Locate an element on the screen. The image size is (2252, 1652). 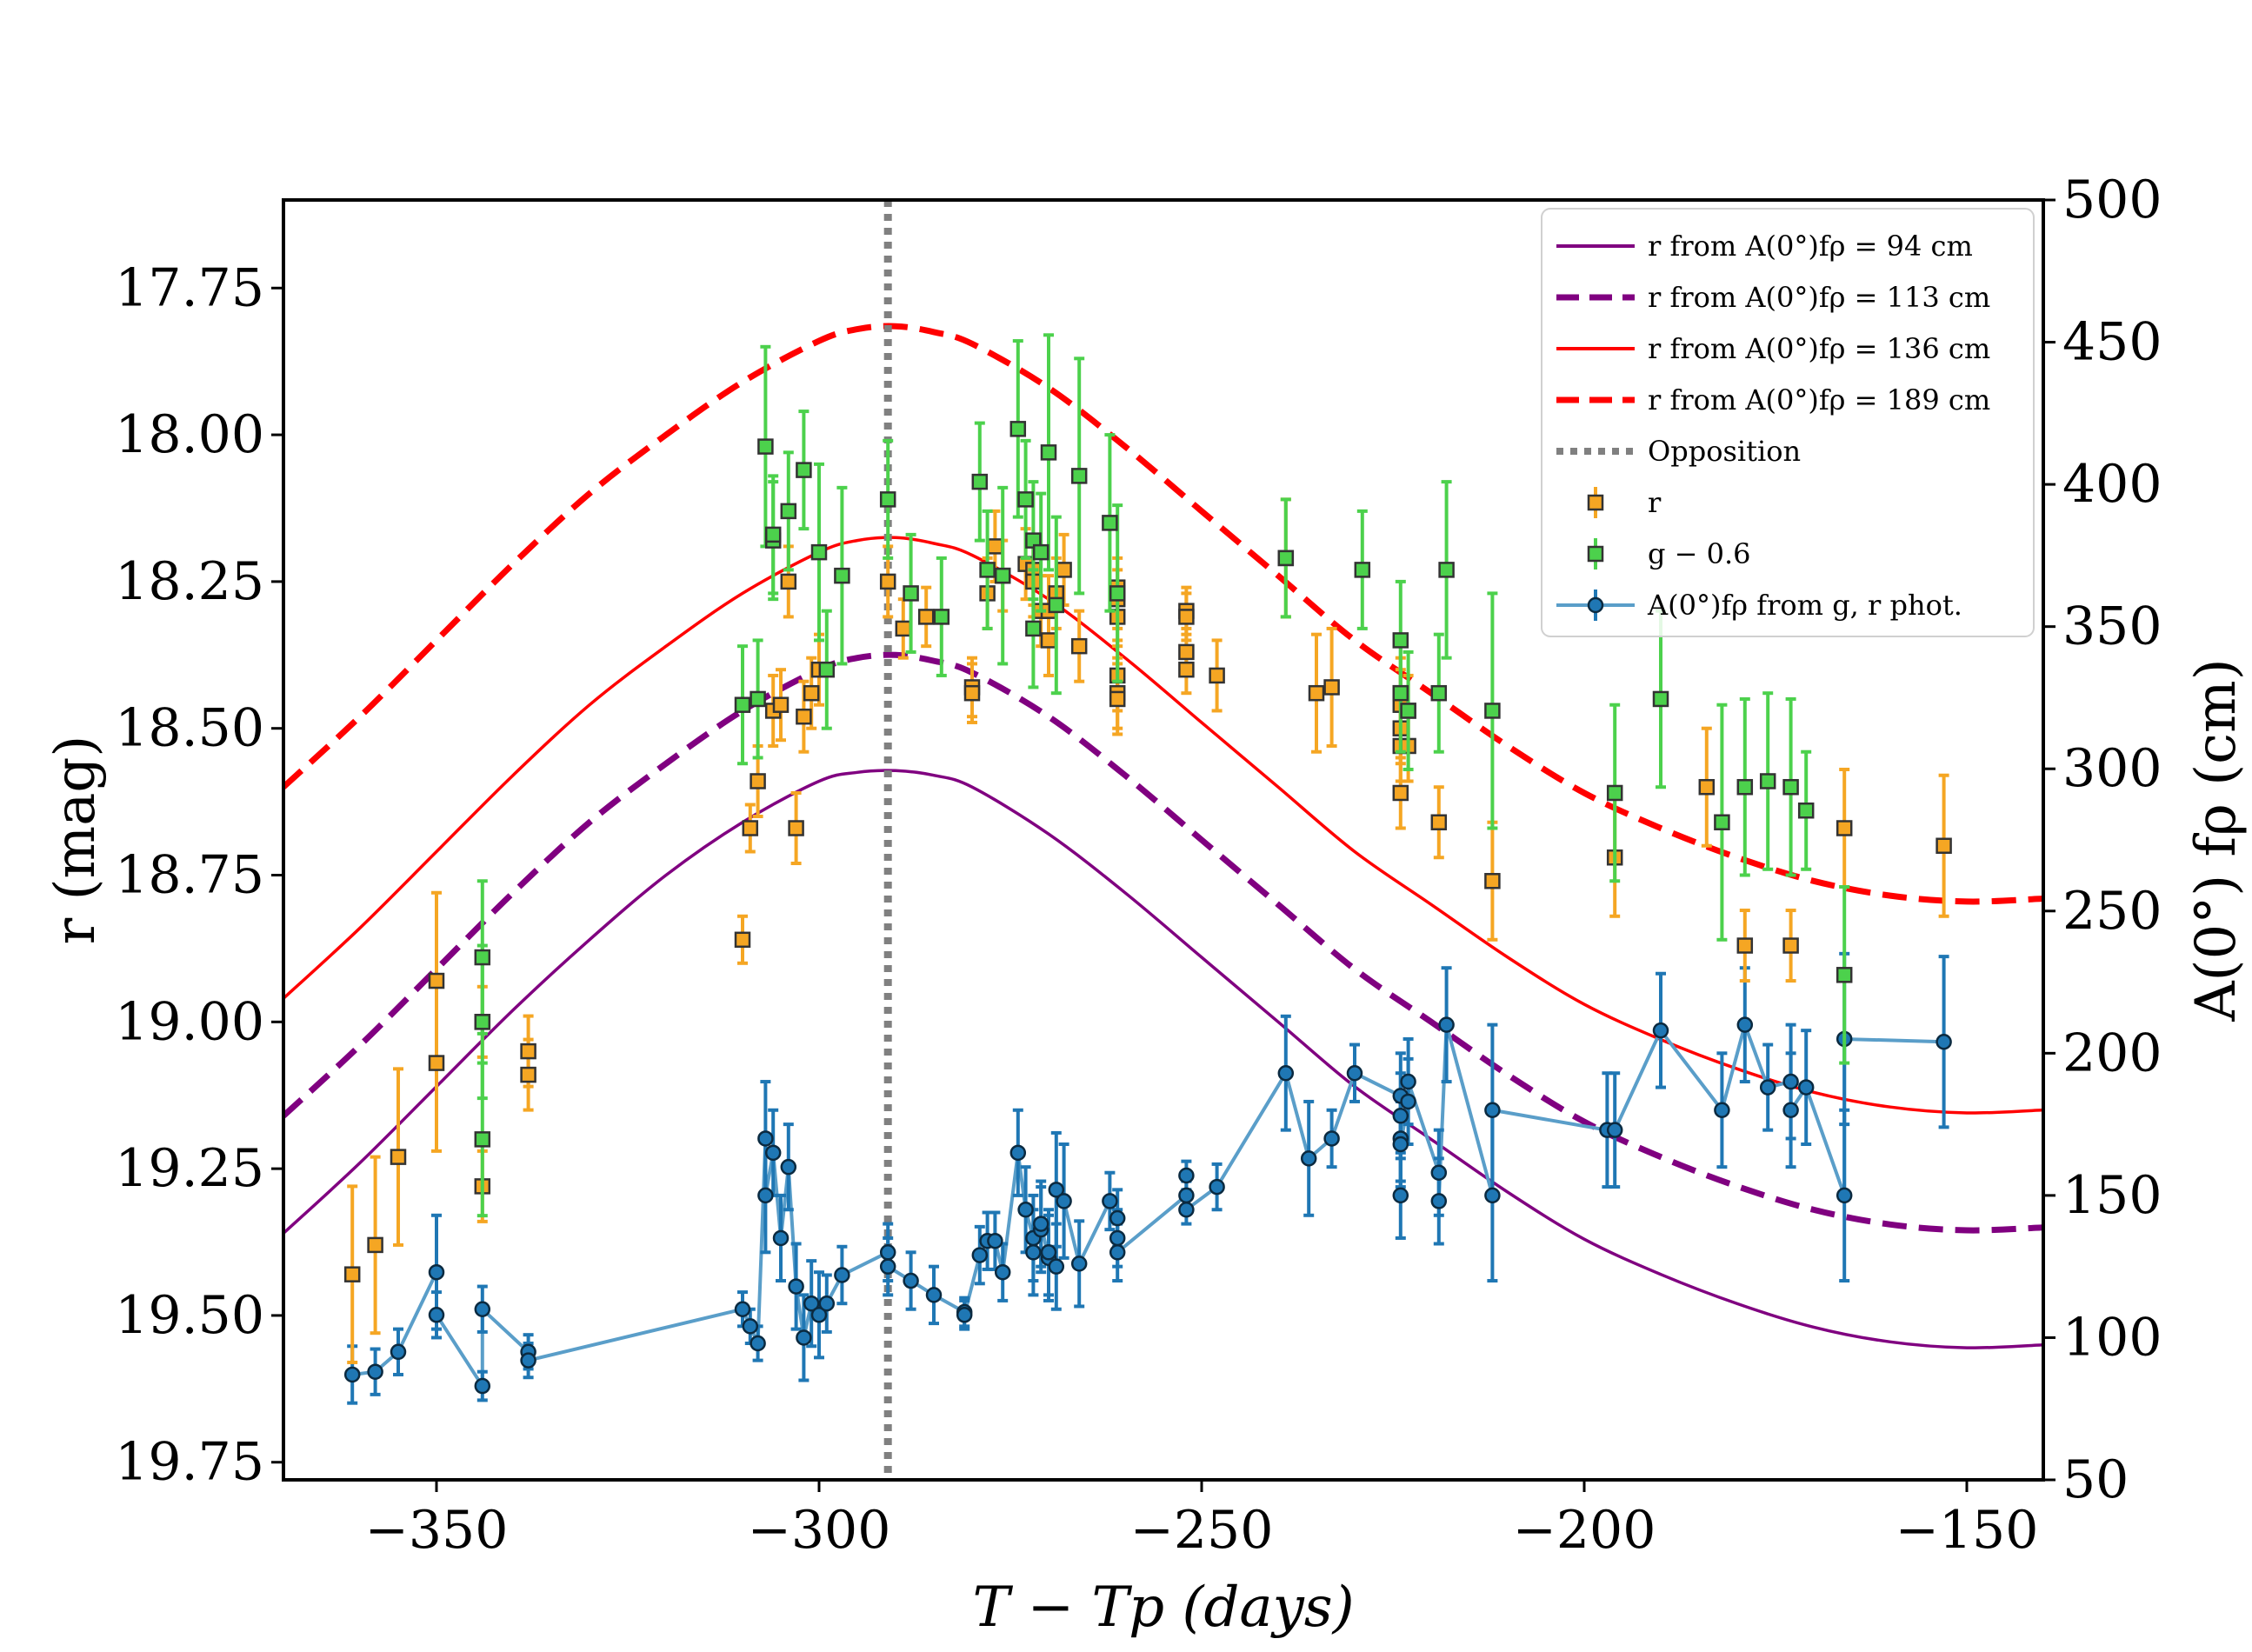
right-tick-label: 450 is located at coordinates (2112, 342).